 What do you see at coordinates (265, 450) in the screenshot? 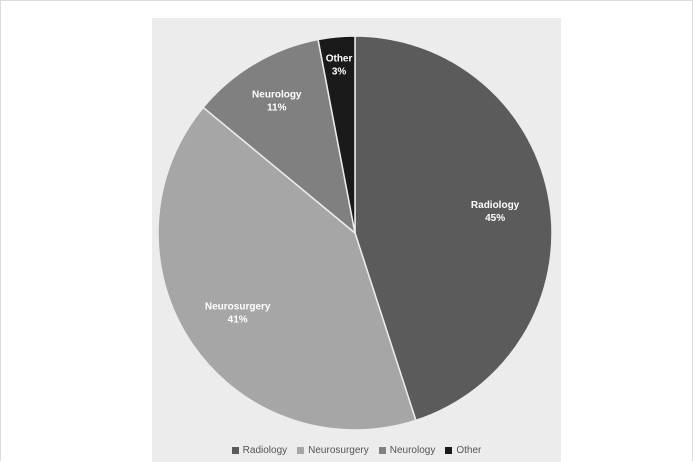
I see `legend-label-radiology: Radiology` at bounding box center [265, 450].